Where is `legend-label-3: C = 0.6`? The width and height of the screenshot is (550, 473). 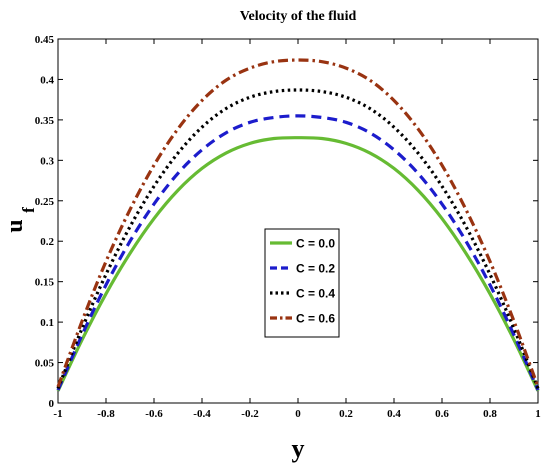 legend-label-3: C = 0.6 is located at coordinates (315, 319).